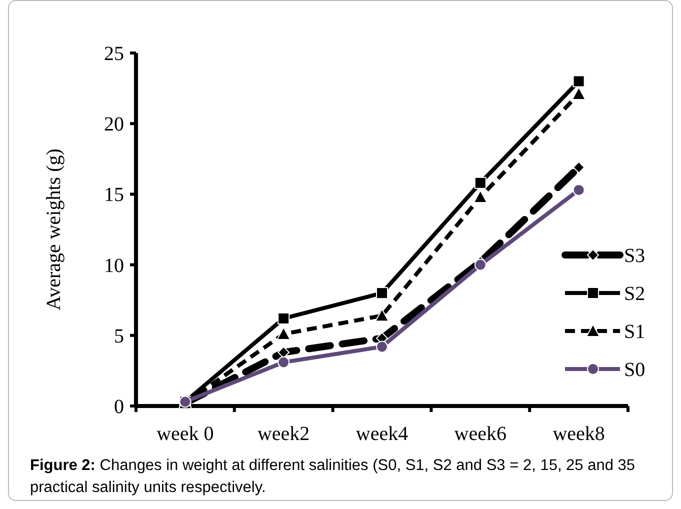  What do you see at coordinates (333, 477) in the screenshot?
I see `caption: Figure 2: Changes in weight at different salinities (S0, S1, S2 and S3 = 2, 15, 25 and 35 practical salinity units respectively.` at bounding box center [333, 477].